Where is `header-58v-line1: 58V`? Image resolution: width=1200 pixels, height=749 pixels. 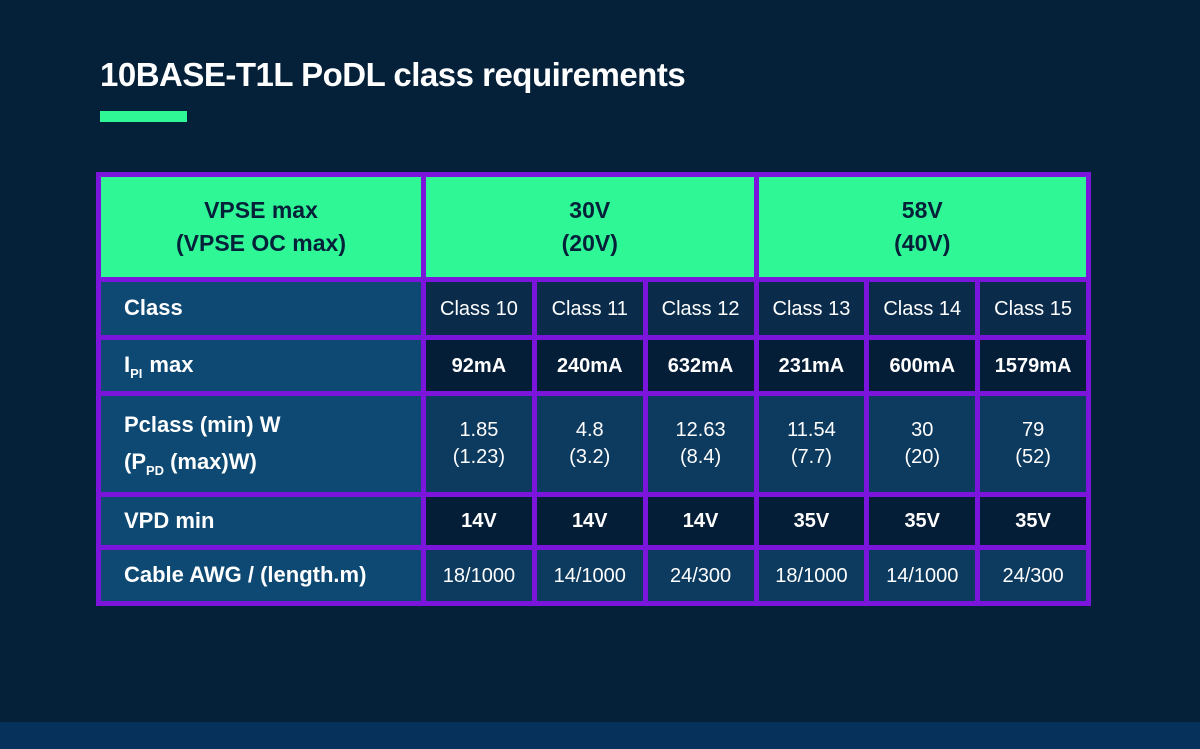 header-58v-line1: 58V is located at coordinates (922, 209).